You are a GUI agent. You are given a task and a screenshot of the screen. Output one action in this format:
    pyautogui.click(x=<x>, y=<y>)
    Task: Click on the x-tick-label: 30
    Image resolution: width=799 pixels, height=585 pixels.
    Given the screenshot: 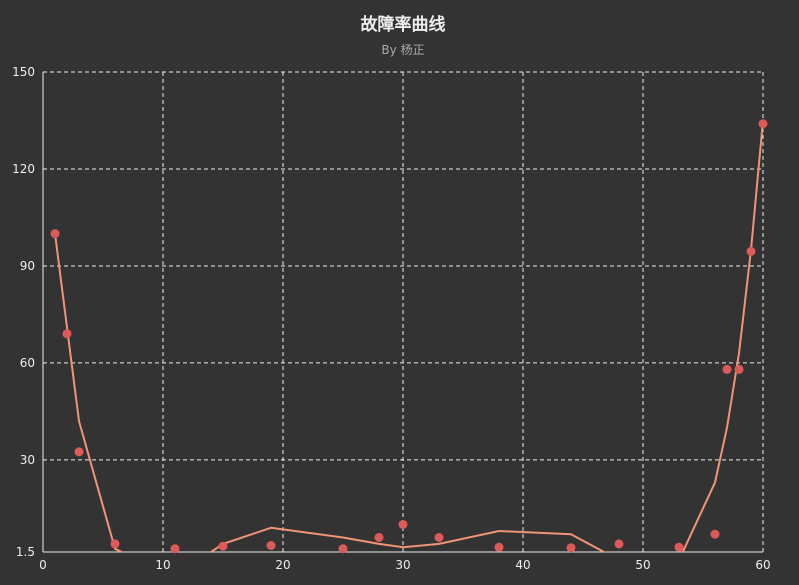 What is the action you would take?
    pyautogui.click(x=402, y=565)
    